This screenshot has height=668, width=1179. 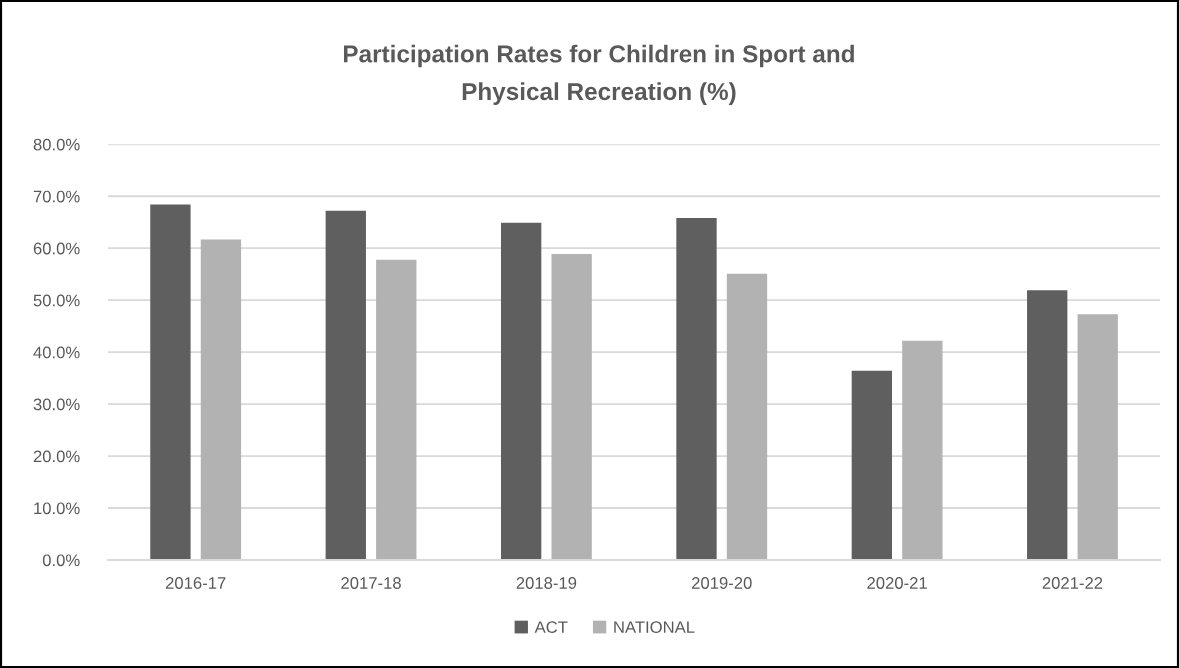 I want to click on chart-title: Participation Rates for Children in Sport and Physical Recreation (%), so click(x=598, y=74).